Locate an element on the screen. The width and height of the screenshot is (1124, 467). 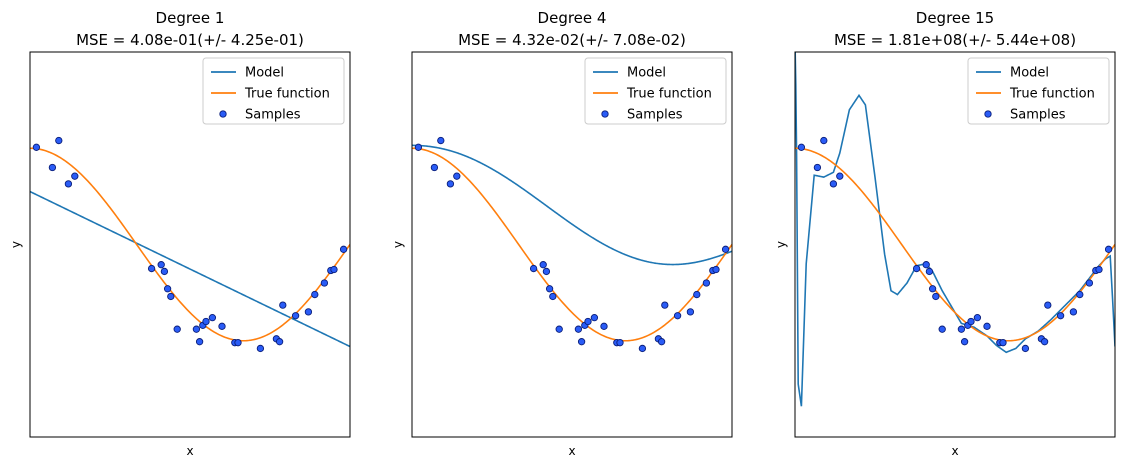
chart-subtitle: MSE = 4.32e-02(+/- 7.08e-02) is located at coordinates (572, 40).